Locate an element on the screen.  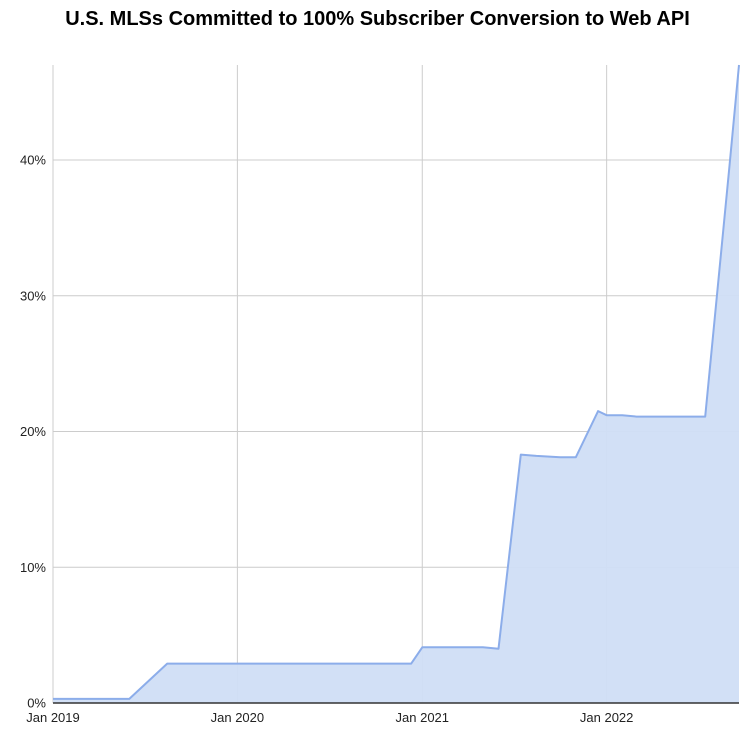
y-tick-label: 30% is located at coordinates (33, 295).